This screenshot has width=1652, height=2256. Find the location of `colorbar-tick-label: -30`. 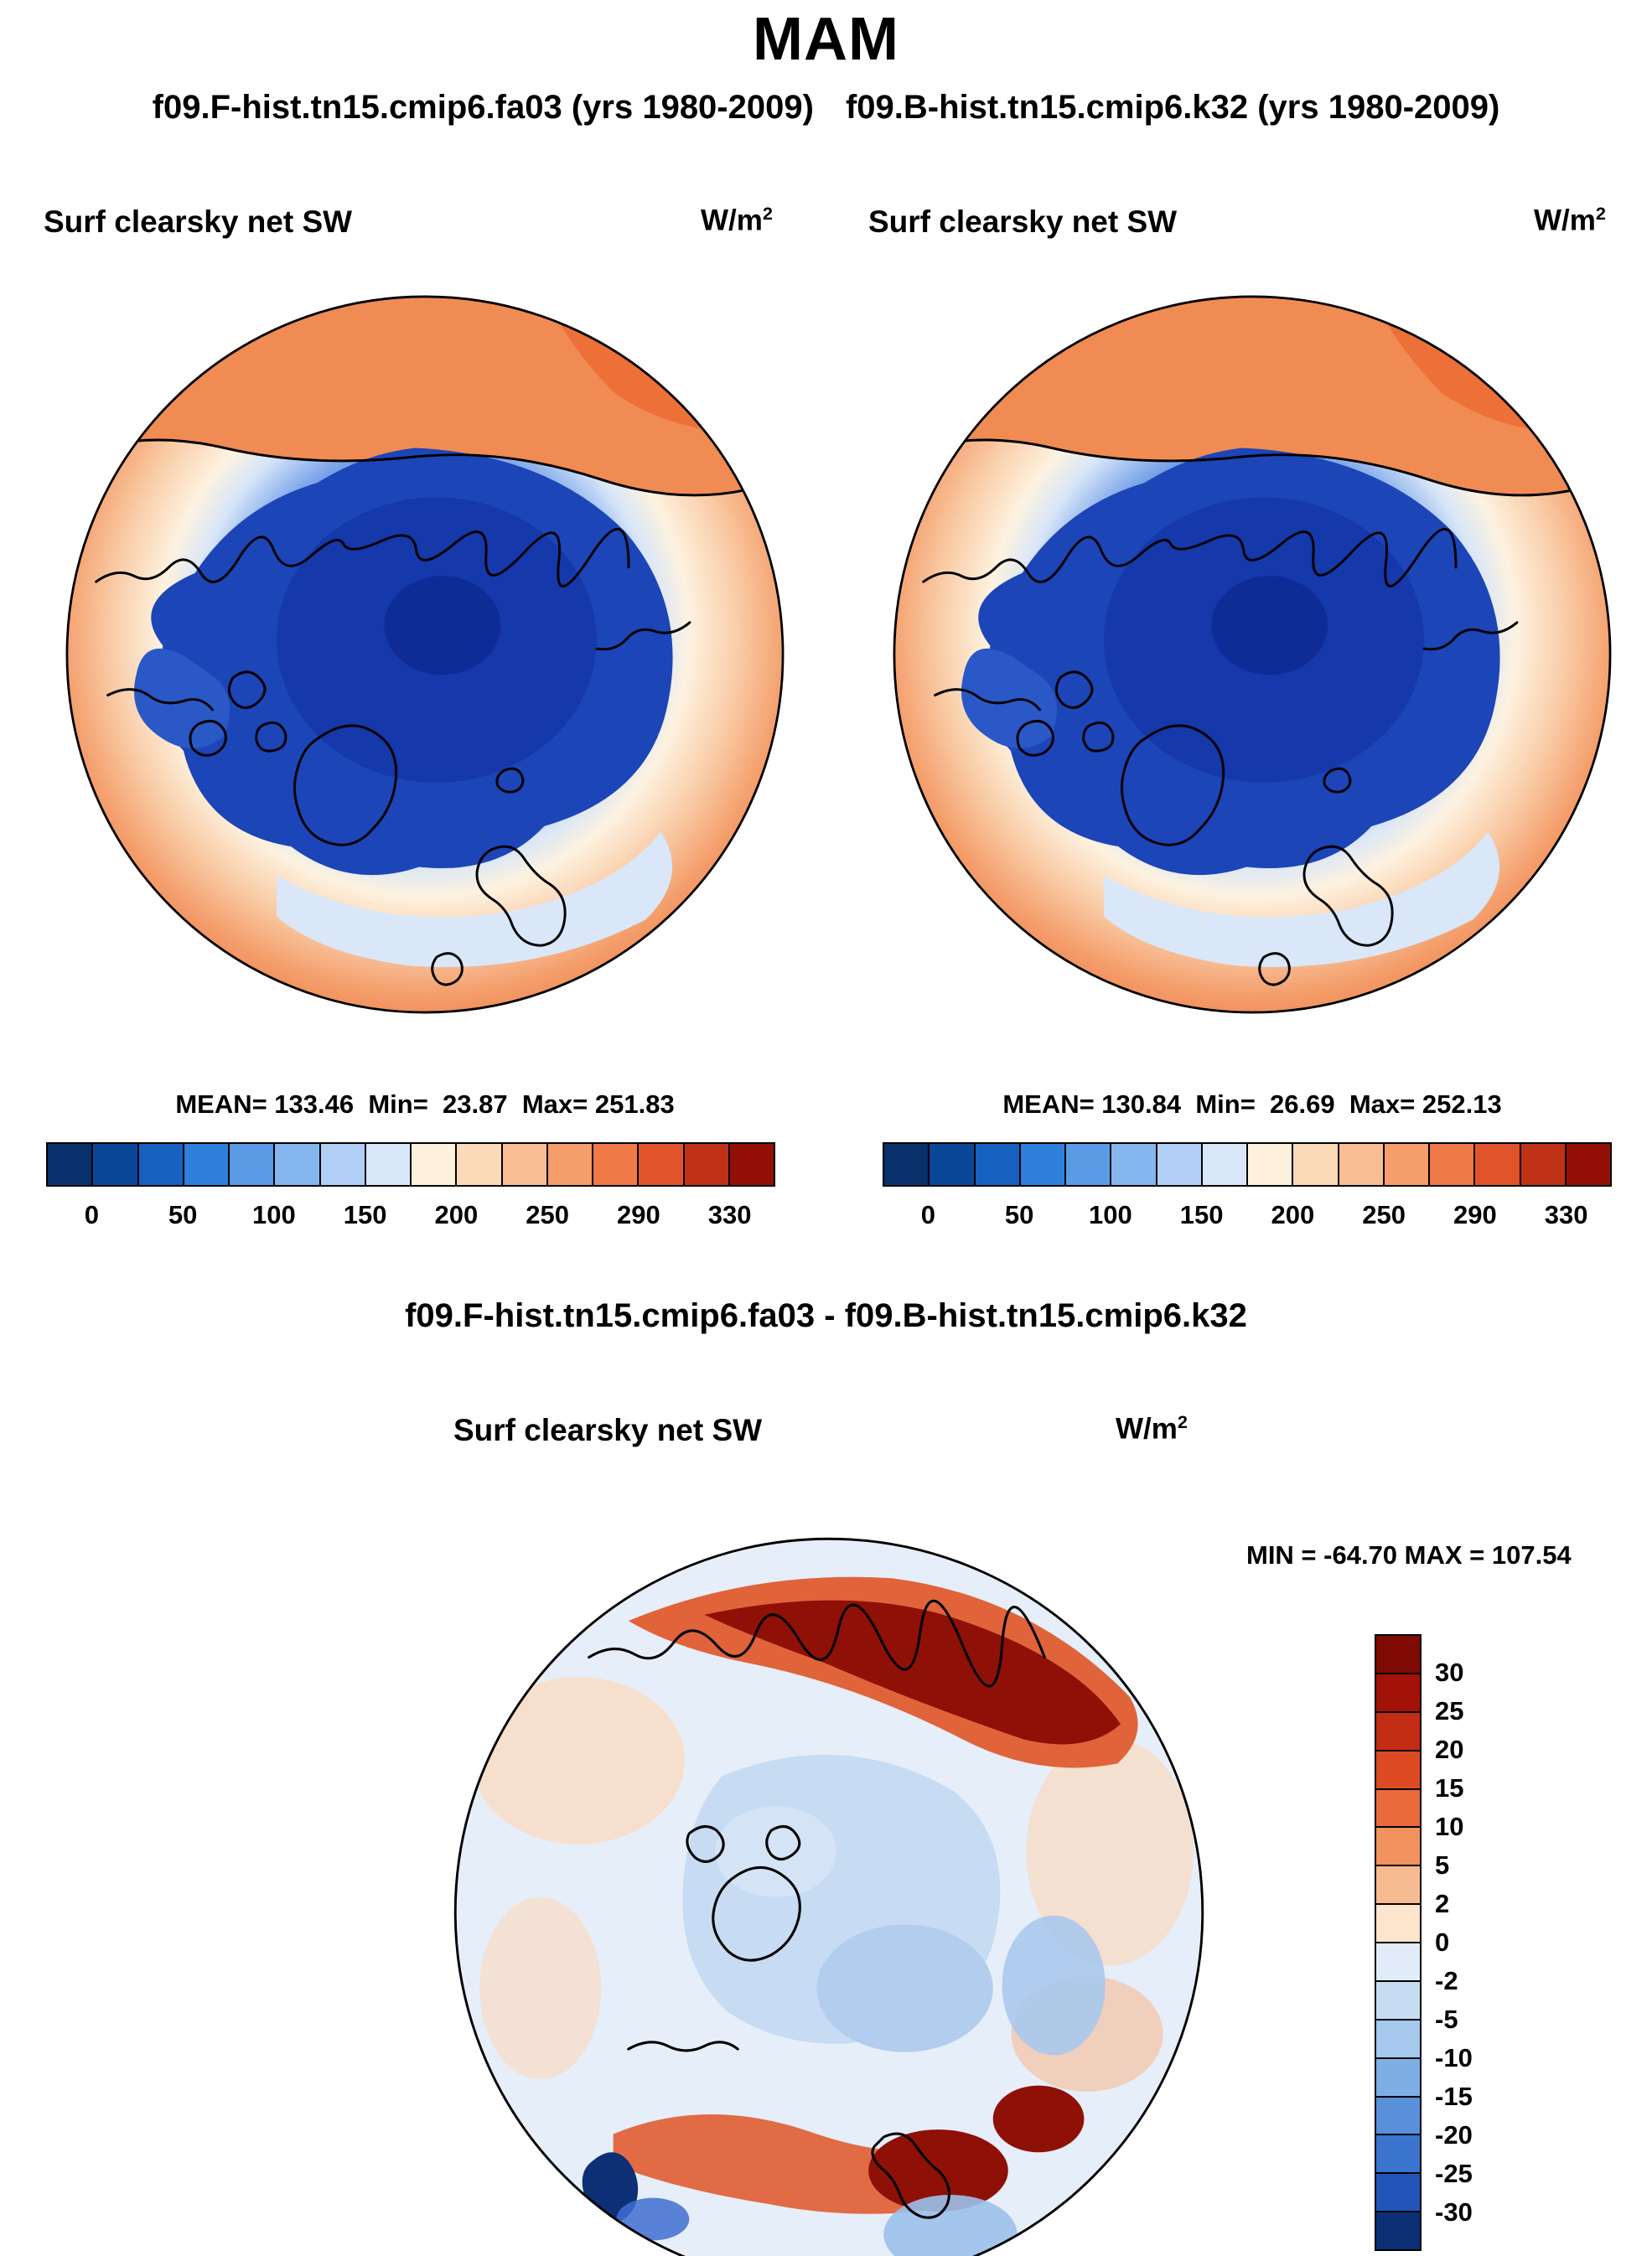

colorbar-tick-label: -30 is located at coordinates (1454, 2212).